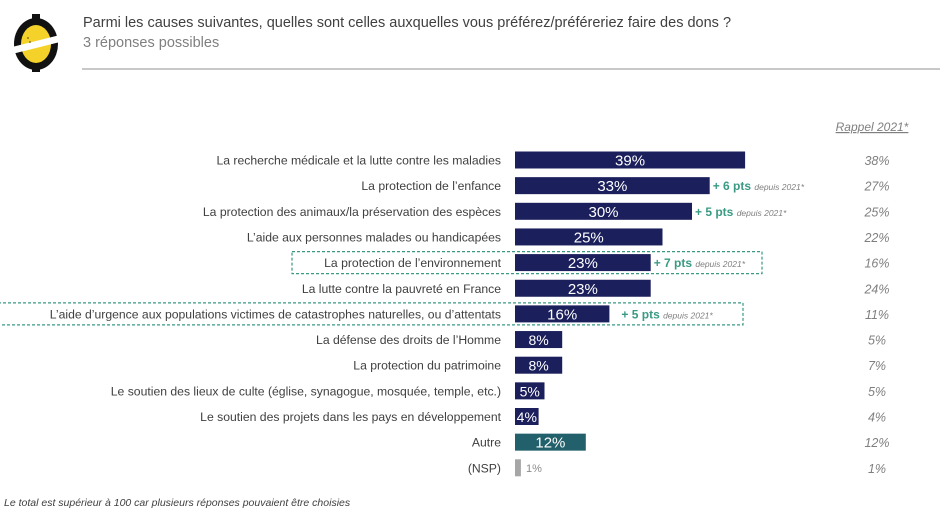  Describe the element at coordinates (872, 127) in the screenshot. I see `recall-column-header: Rappel 2021*` at that location.